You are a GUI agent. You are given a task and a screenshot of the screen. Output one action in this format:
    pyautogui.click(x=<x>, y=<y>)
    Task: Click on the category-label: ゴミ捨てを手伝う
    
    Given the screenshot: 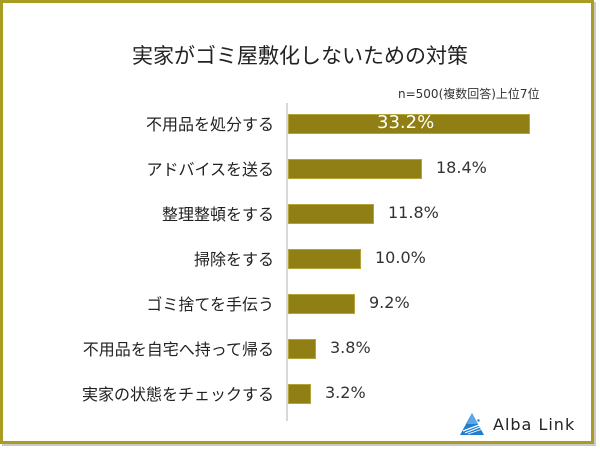 What is the action you would take?
    pyautogui.click(x=210, y=304)
    